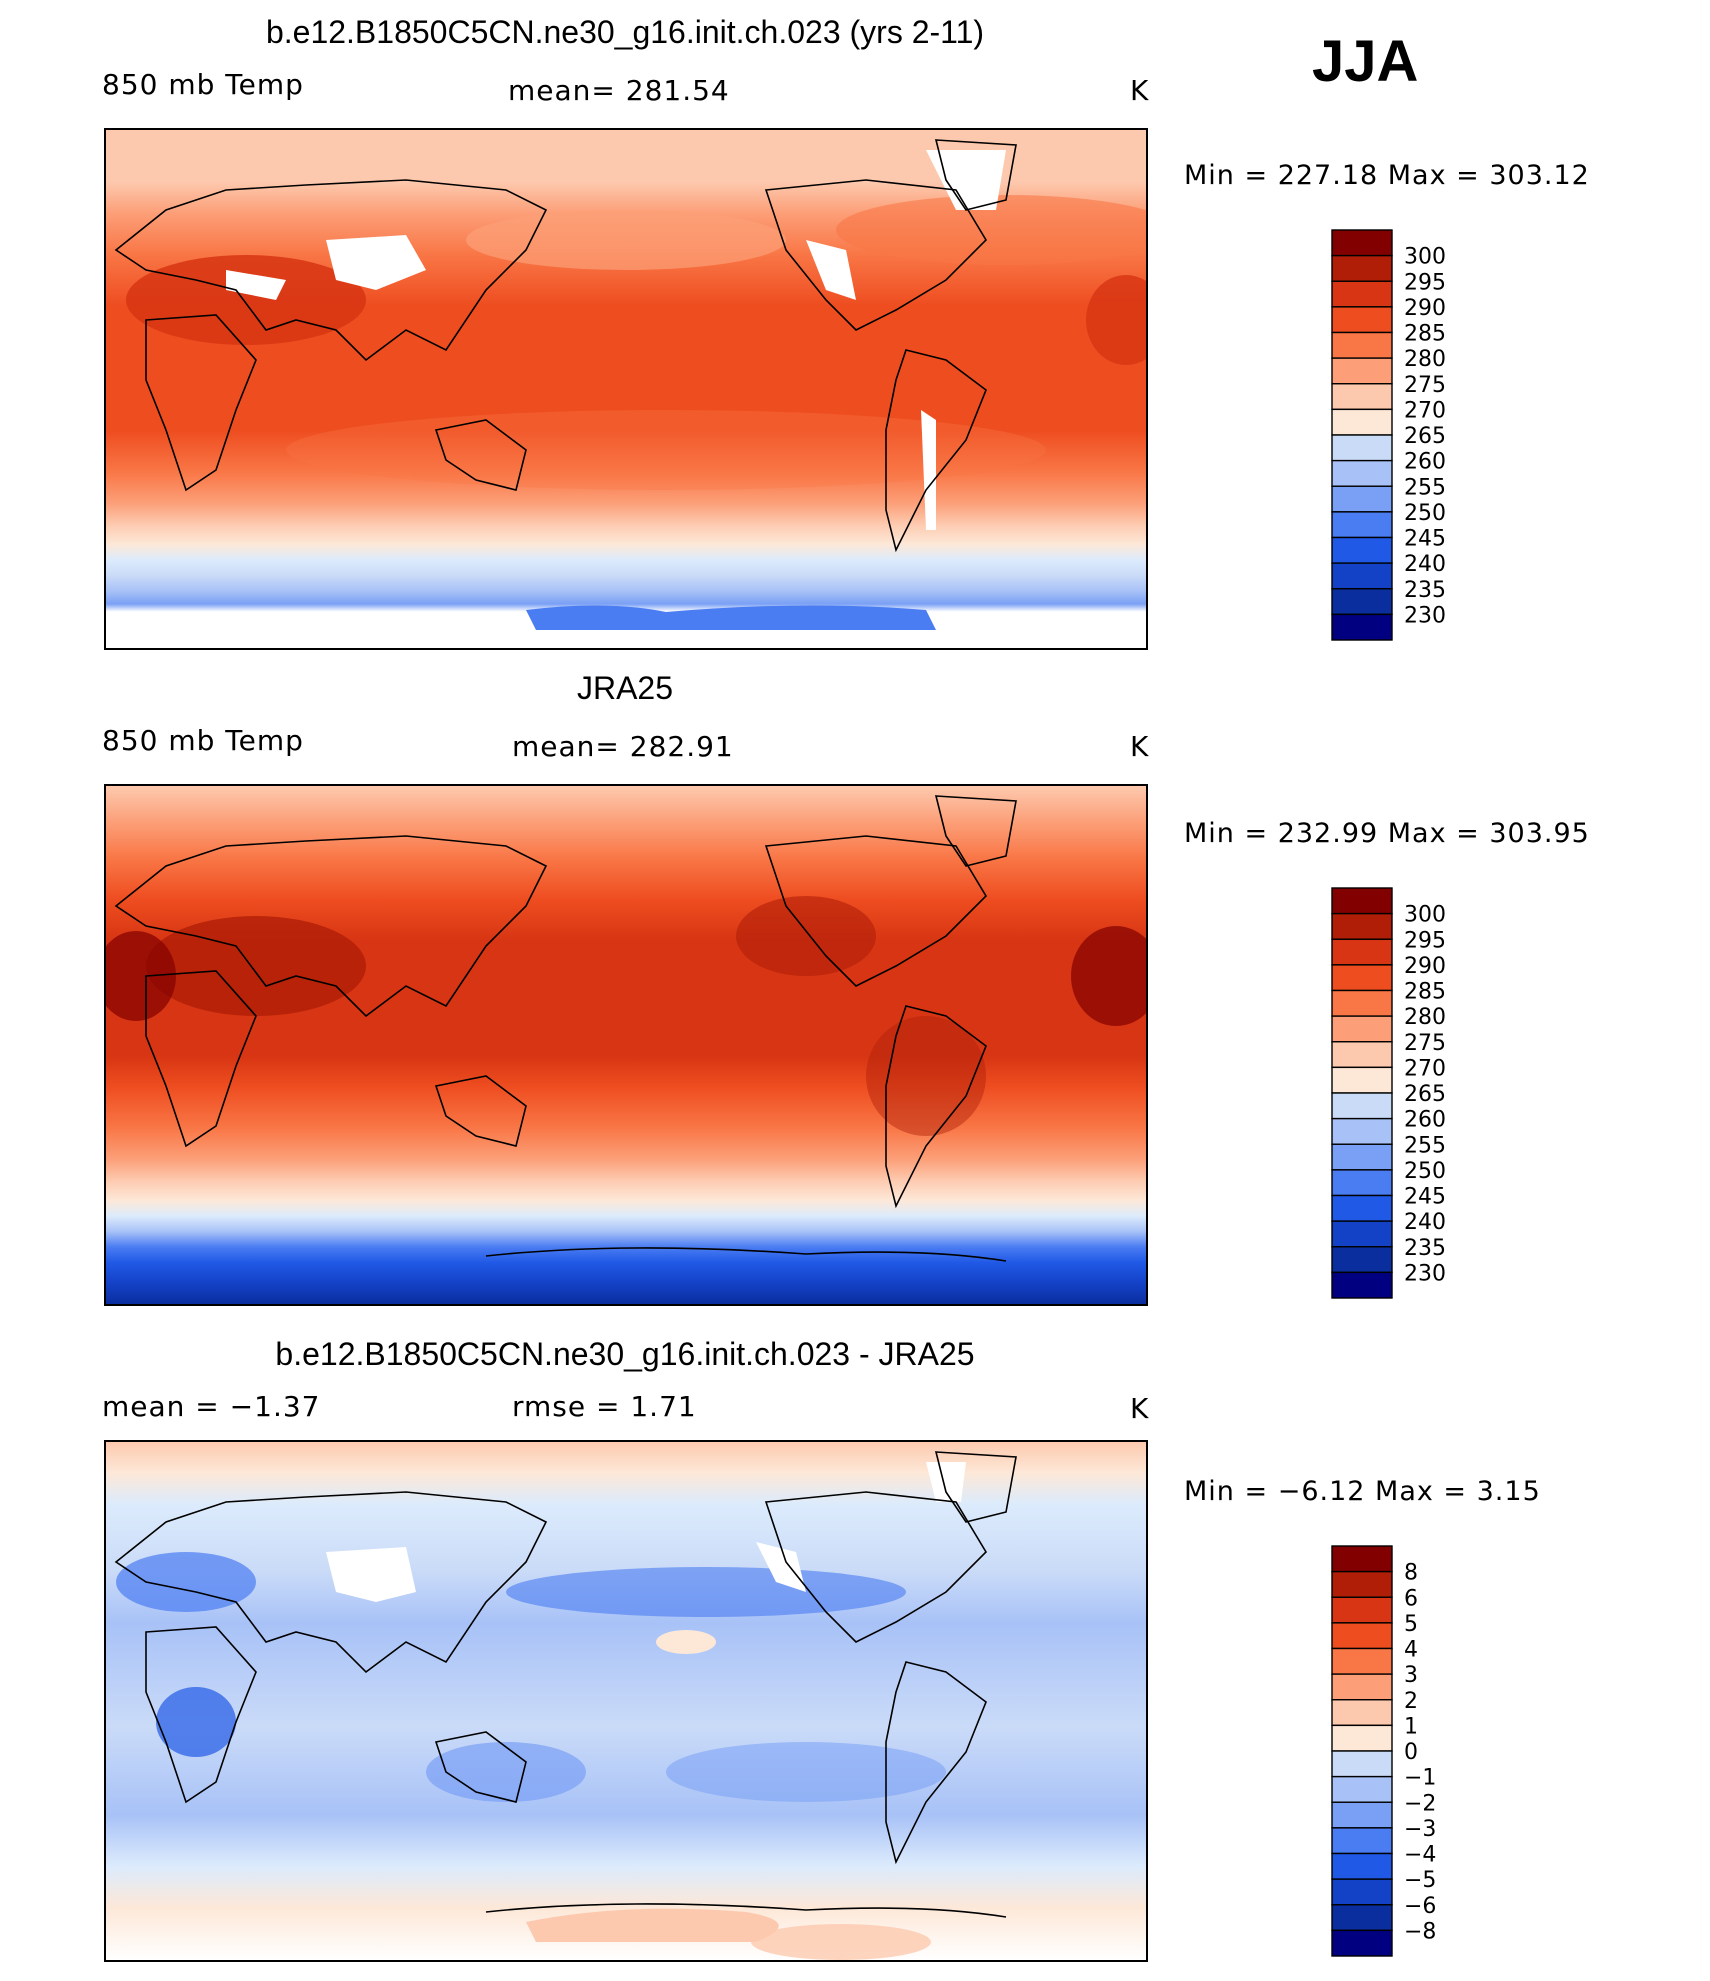 The image size is (1710, 1981). Describe the element at coordinates (1411, 1573) in the screenshot. I see `colorbar-tick-label: 8` at that location.